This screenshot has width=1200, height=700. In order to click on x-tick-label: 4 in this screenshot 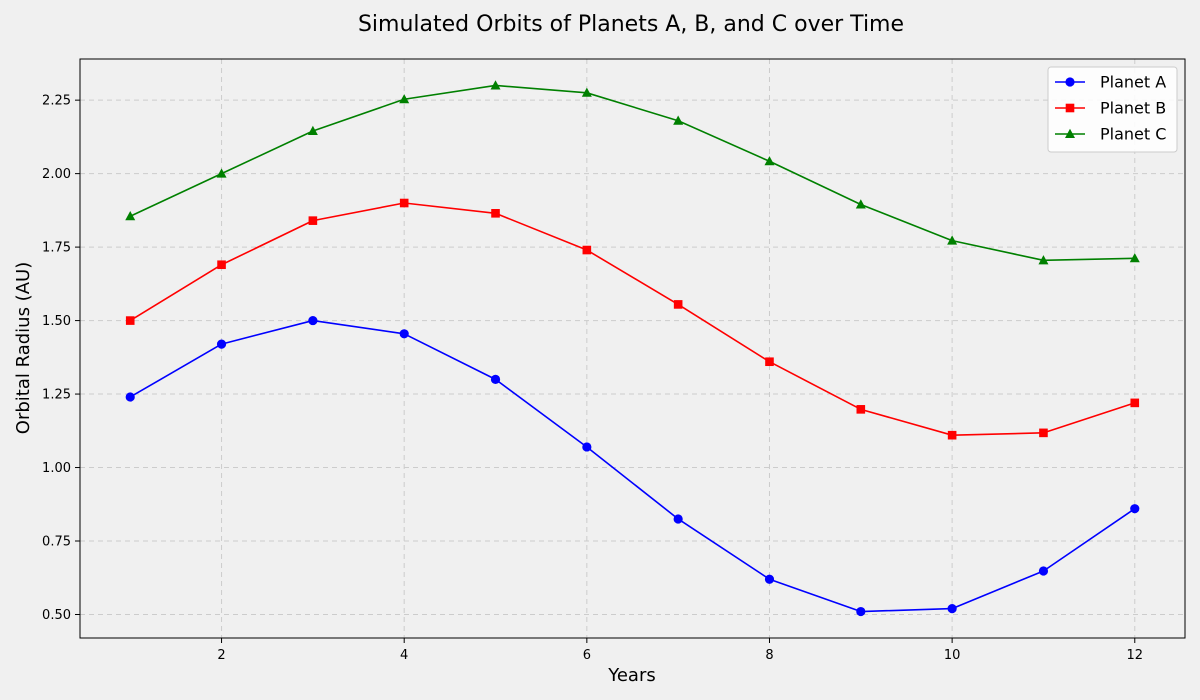, I will do `click(404, 655)`.